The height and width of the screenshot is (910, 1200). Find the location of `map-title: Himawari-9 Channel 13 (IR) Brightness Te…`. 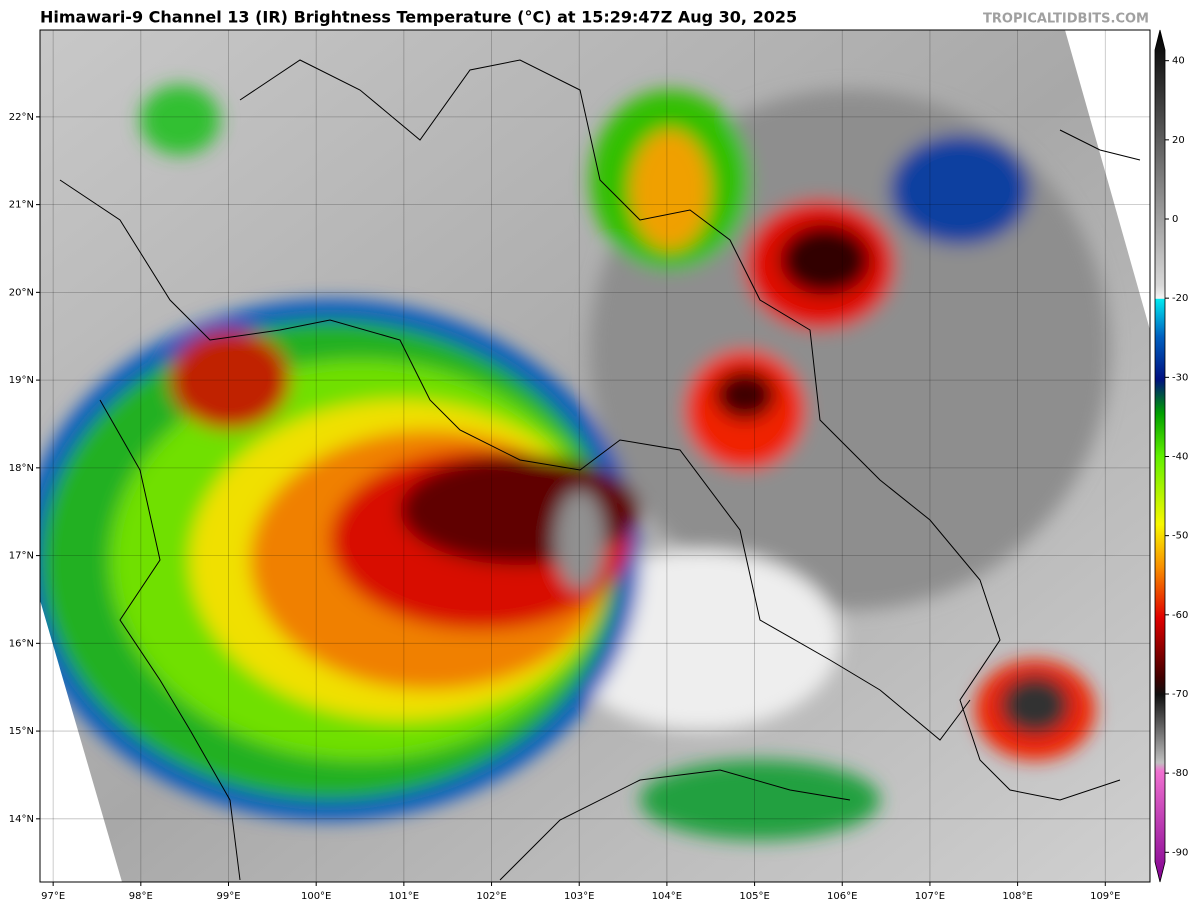

map-title: Himawari-9 Channel 13 (IR) Brightness Te… is located at coordinates (418, 17).